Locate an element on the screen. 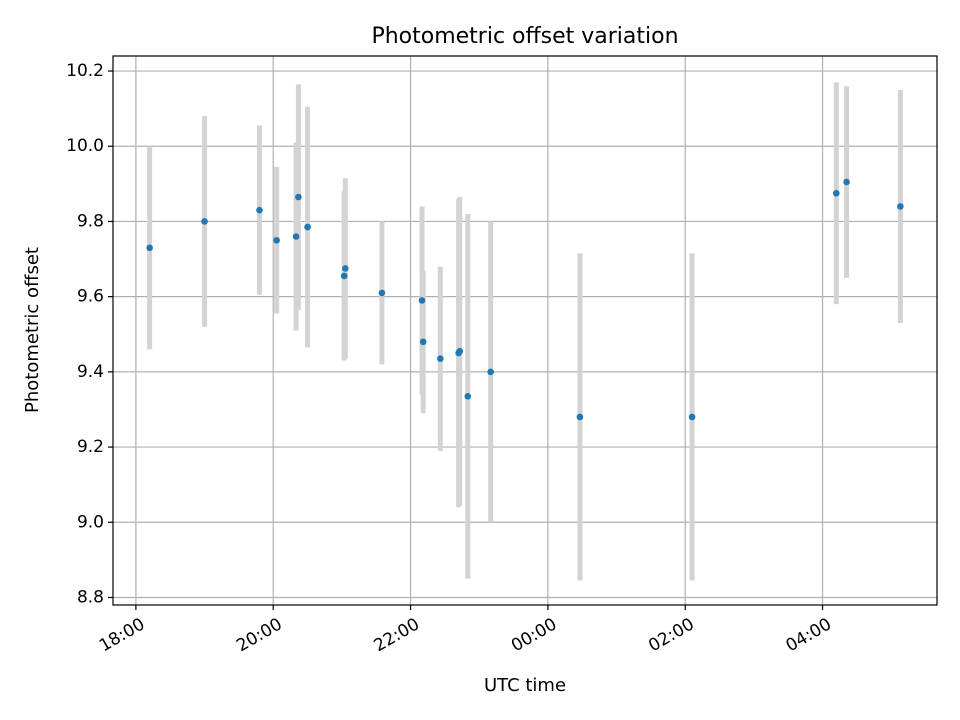  y-tick-label: 9.8 is located at coordinates (90, 221).